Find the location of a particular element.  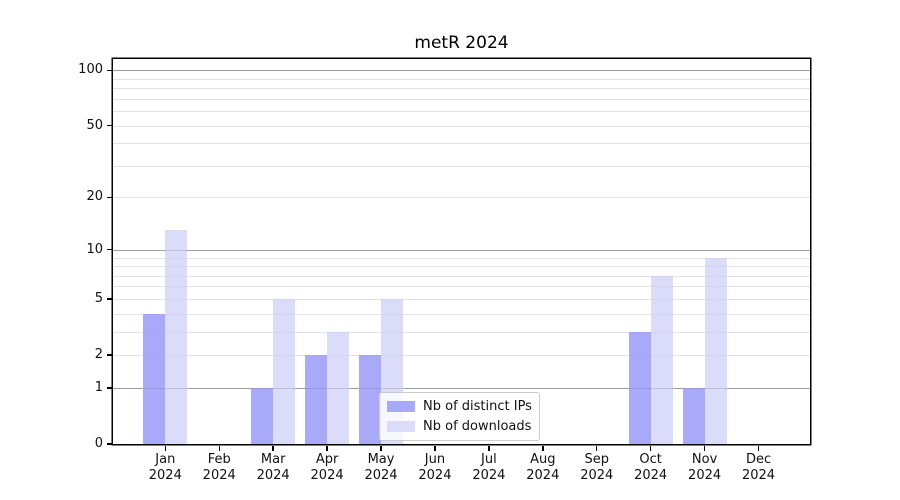

x-tick-month: Sep is located at coordinates (596, 459).